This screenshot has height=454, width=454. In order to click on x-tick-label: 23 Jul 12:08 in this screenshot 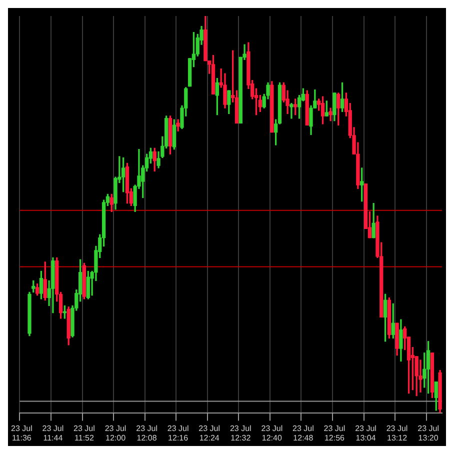, I will do `click(147, 433)`.